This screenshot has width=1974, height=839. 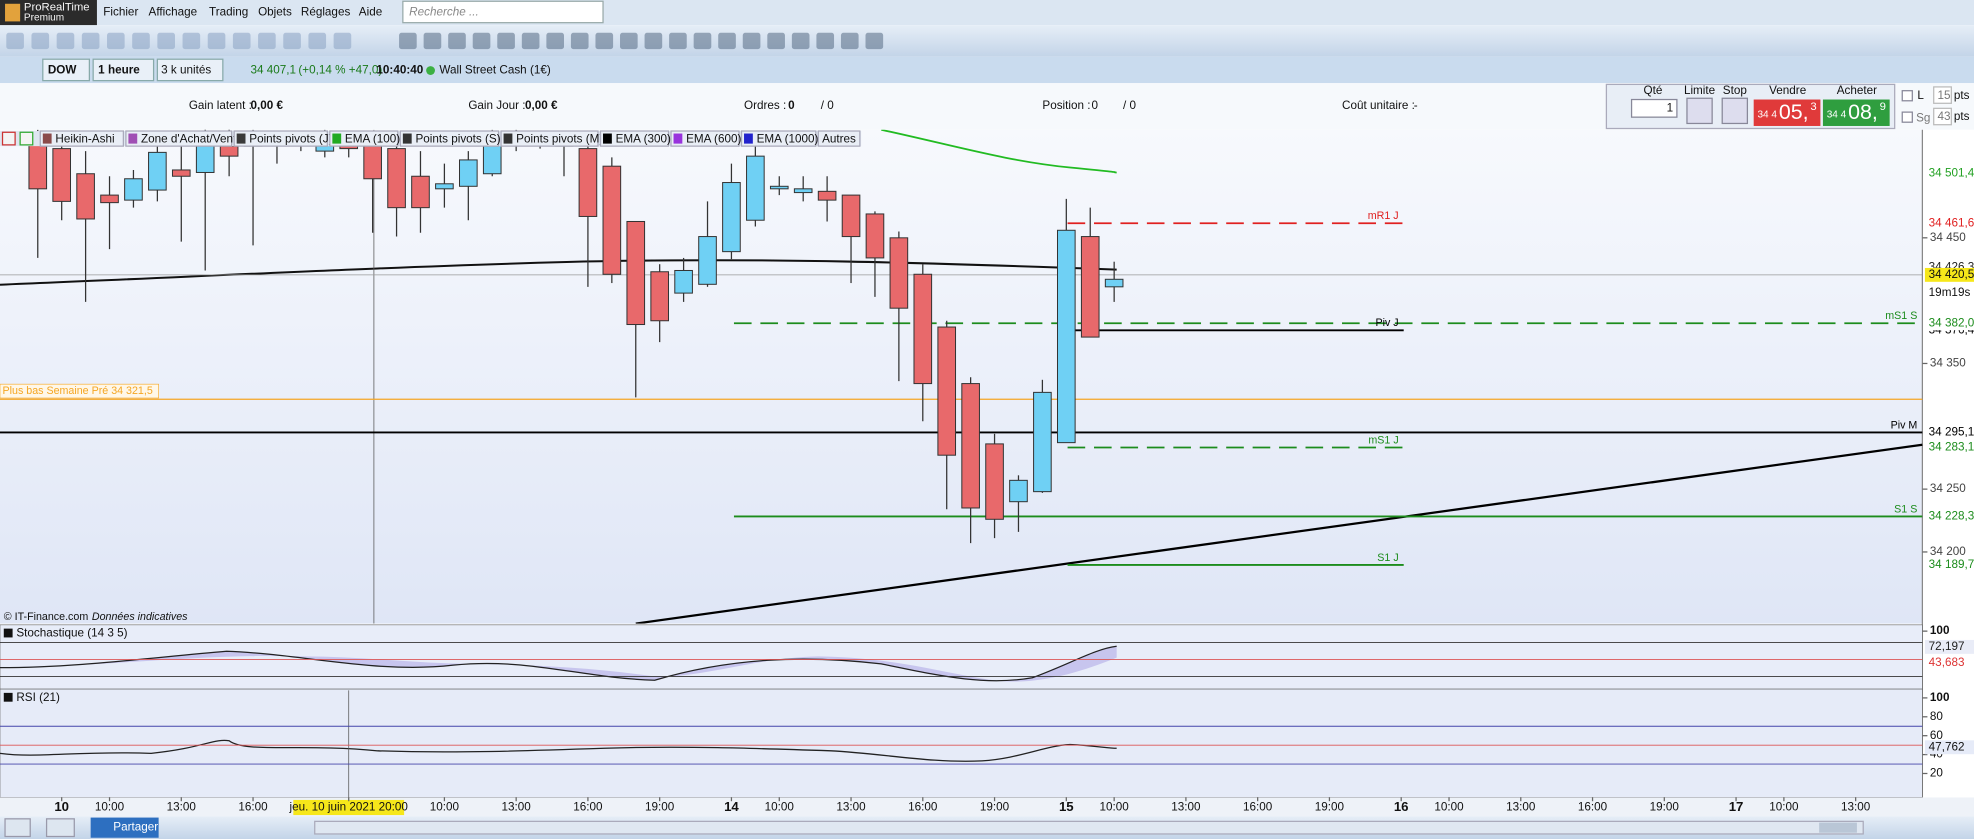 What do you see at coordinates (1653, 90) in the screenshot?
I see `qty-label: Qté` at bounding box center [1653, 90].